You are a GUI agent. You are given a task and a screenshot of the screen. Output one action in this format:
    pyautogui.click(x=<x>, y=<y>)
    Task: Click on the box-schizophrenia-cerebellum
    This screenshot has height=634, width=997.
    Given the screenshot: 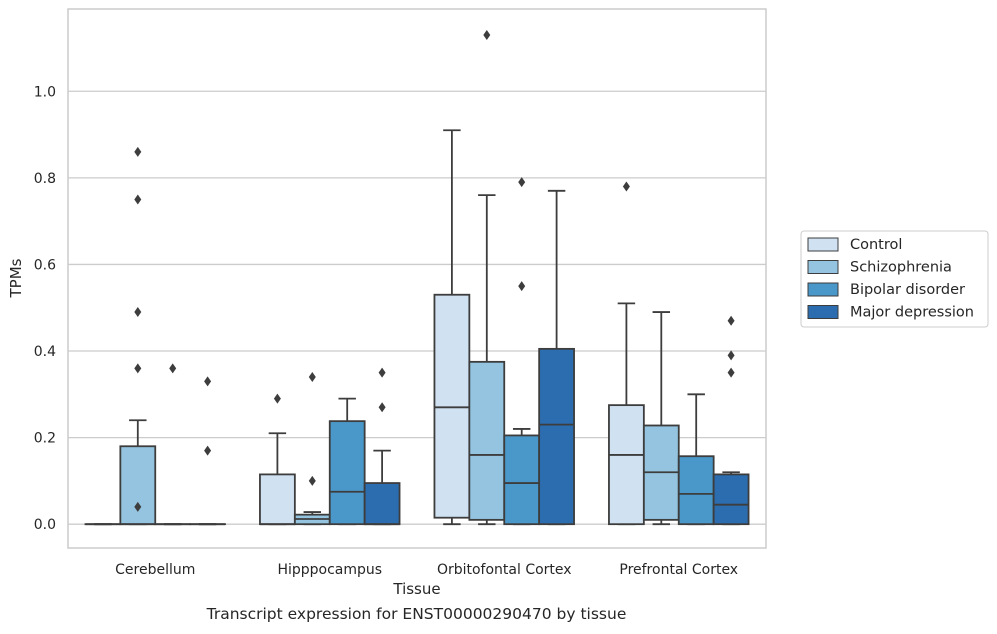 What is the action you would take?
    pyautogui.click(x=138, y=336)
    